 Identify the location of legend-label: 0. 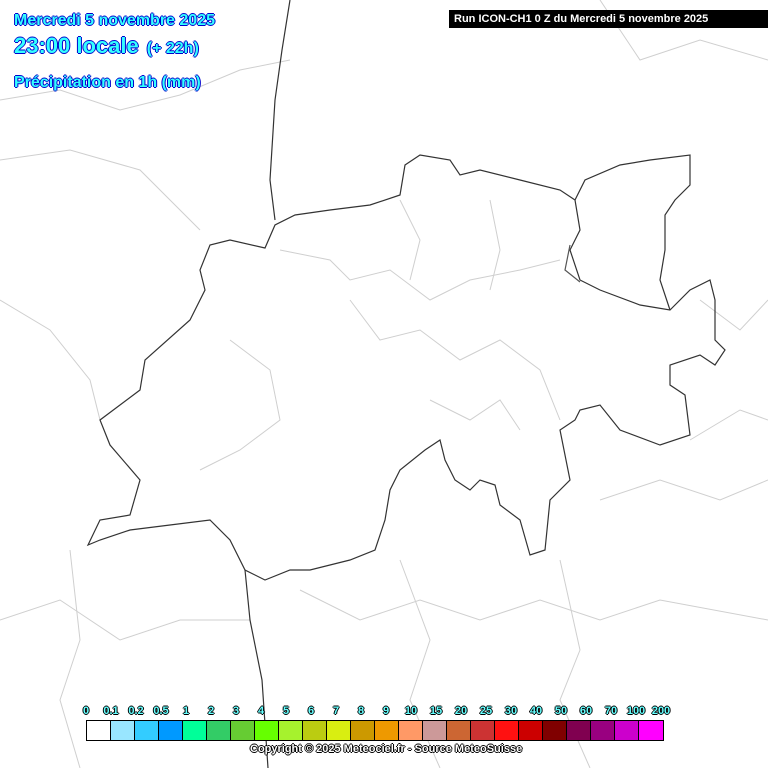
(86, 711).